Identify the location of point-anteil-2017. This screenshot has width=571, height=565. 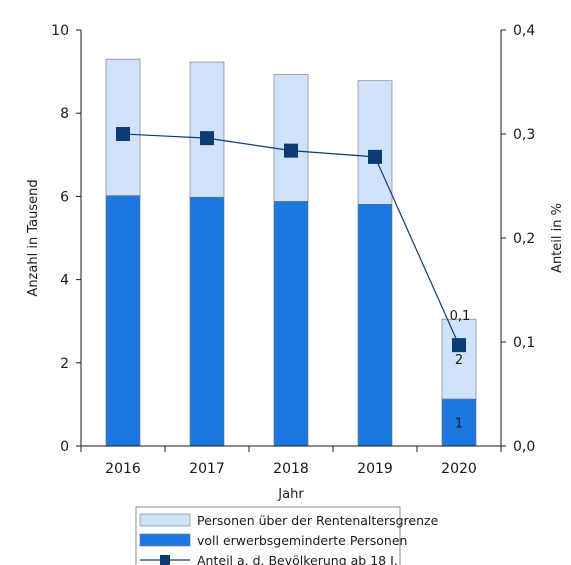
(207, 138).